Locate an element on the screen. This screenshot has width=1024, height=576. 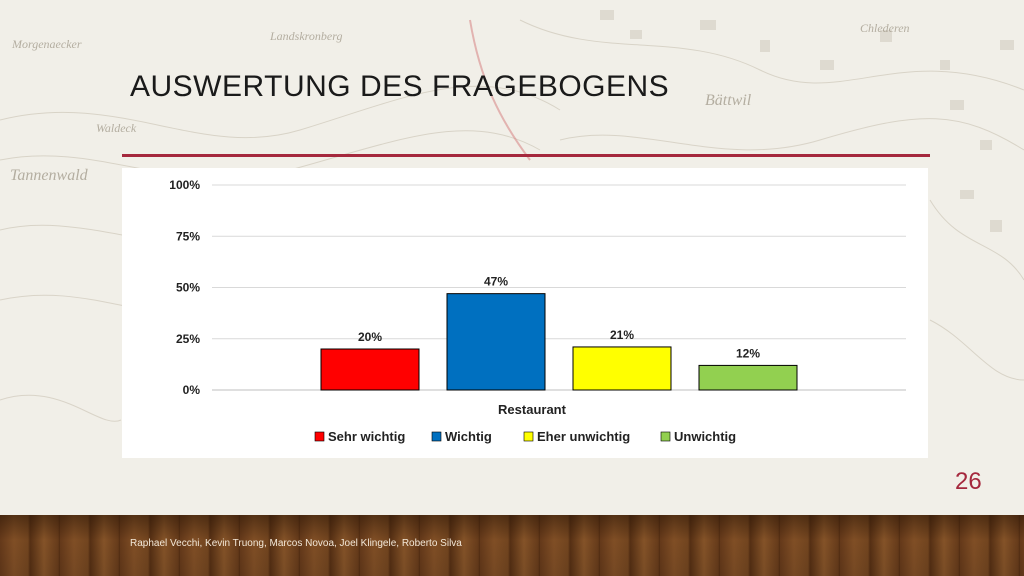
data-label: 12% is located at coordinates (748, 353).